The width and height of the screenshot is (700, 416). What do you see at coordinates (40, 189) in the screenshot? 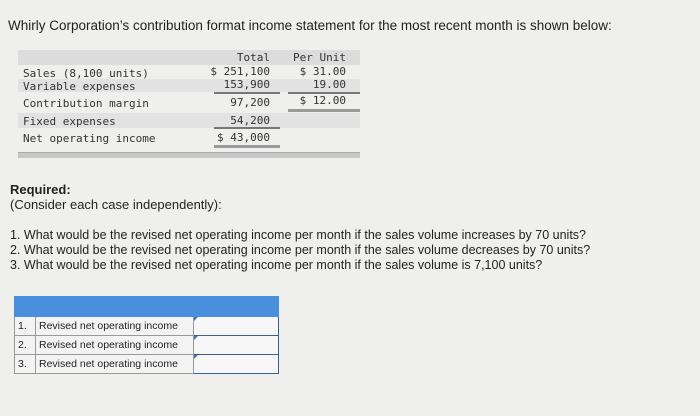
I see `required-title: Required:` at bounding box center [40, 189].